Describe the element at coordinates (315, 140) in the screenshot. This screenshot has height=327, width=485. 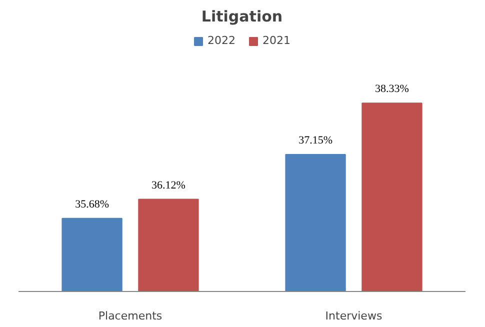
I see `data-label: 37.15%` at that location.